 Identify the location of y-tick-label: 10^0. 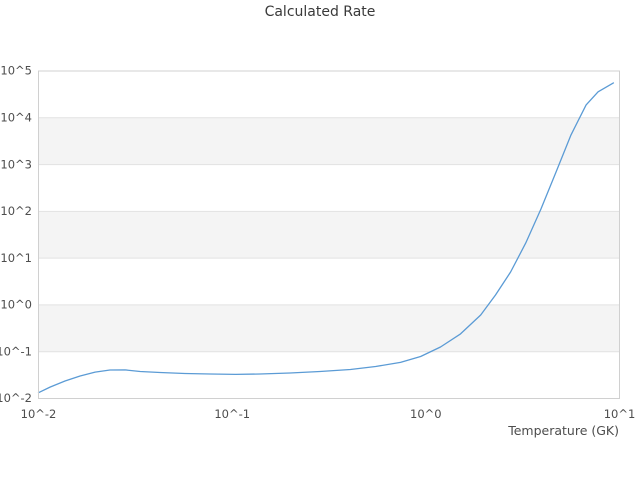
(16, 305).